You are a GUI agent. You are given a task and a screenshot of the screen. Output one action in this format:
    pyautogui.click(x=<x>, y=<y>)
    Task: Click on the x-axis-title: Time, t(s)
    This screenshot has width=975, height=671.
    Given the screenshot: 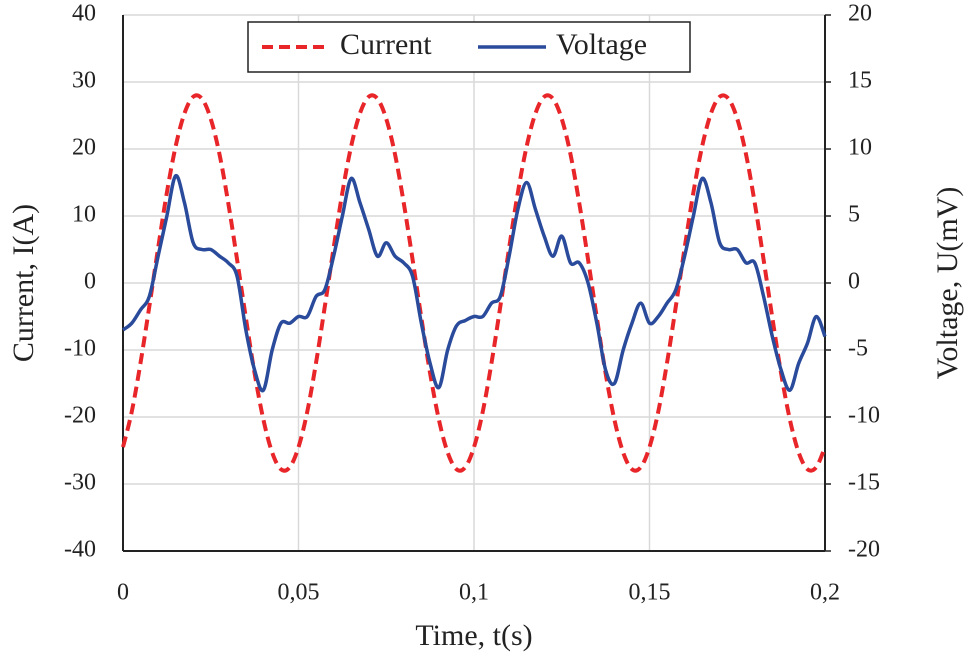 What is the action you would take?
    pyautogui.click(x=473, y=635)
    